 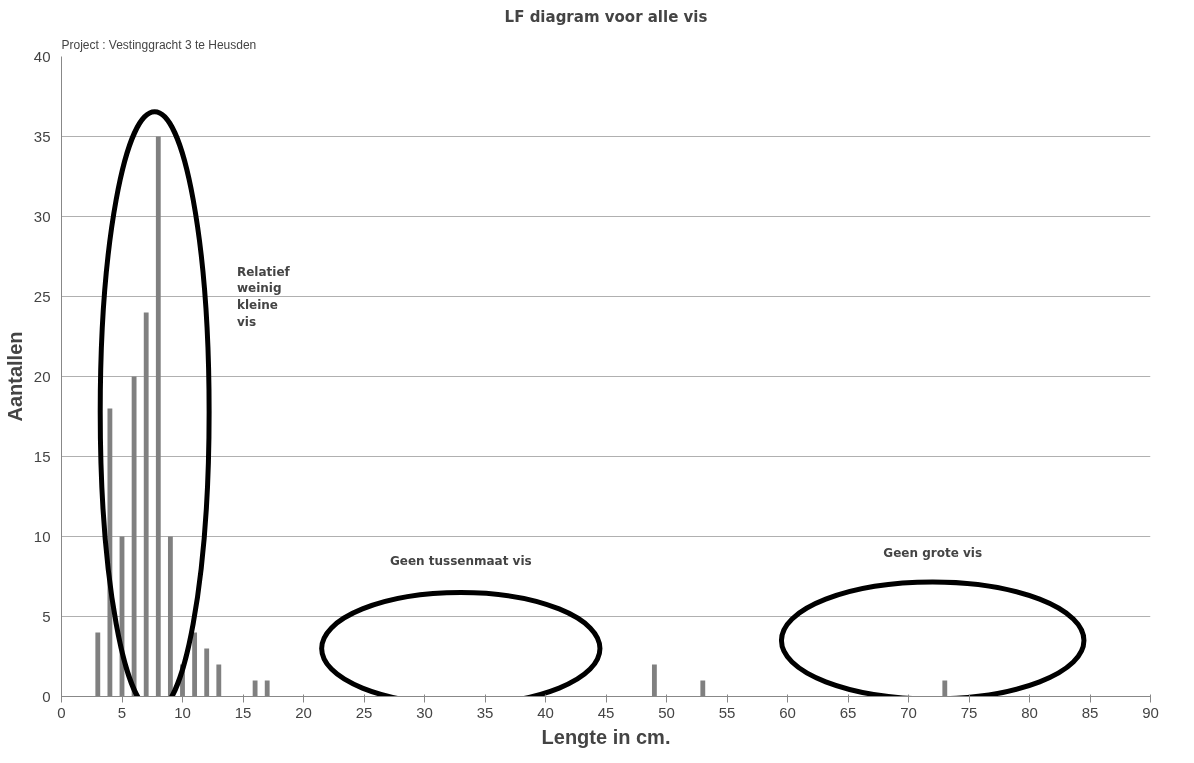 What do you see at coordinates (727, 712) in the screenshot?
I see `x-tick-label: 55` at bounding box center [727, 712].